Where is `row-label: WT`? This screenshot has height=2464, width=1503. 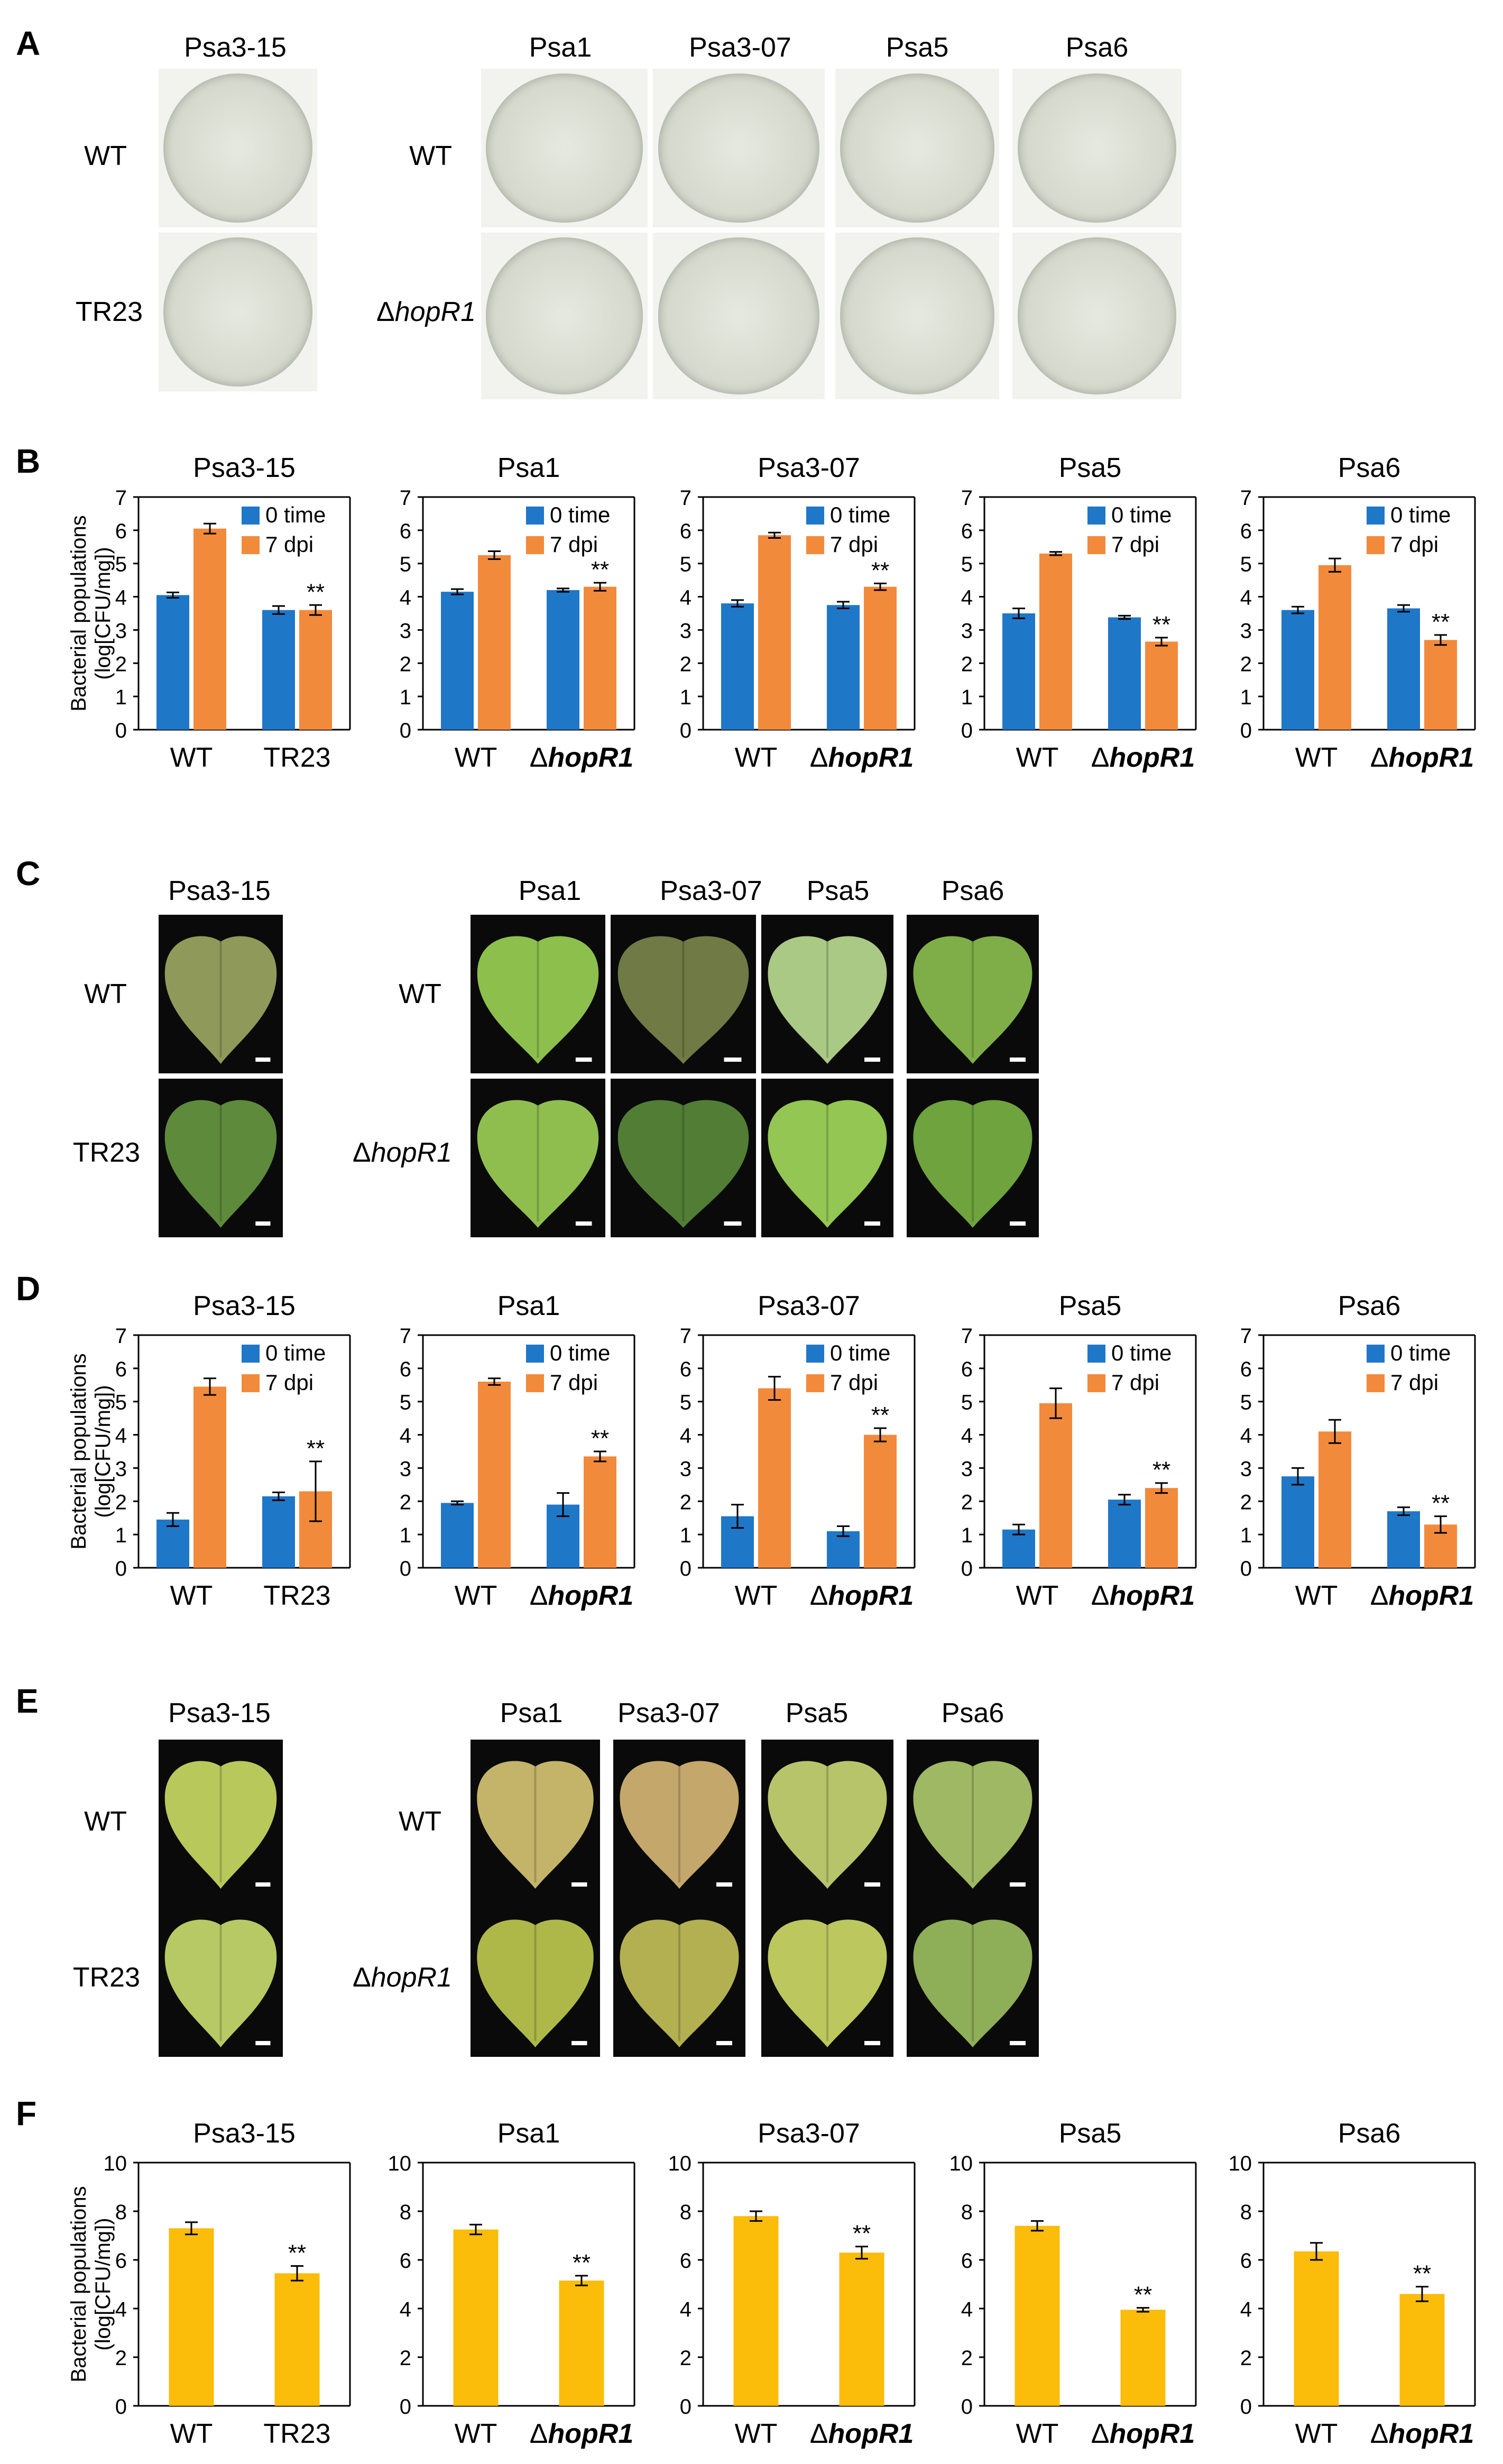 row-label: WT is located at coordinates (105, 156).